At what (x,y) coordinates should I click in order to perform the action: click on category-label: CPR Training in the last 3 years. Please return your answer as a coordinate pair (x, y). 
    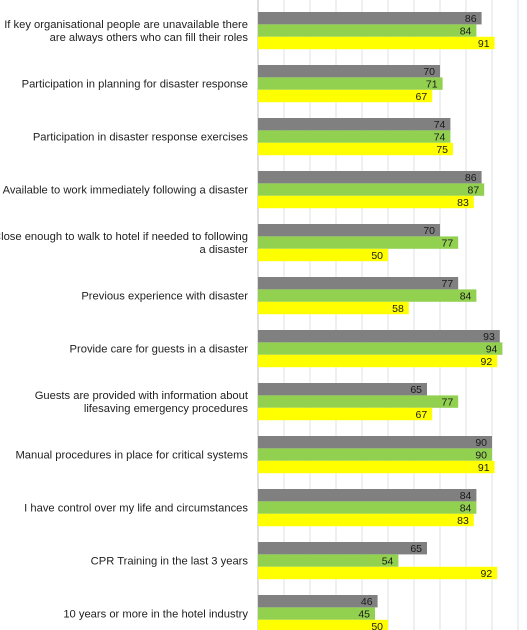
    Looking at the image, I should click on (170, 562).